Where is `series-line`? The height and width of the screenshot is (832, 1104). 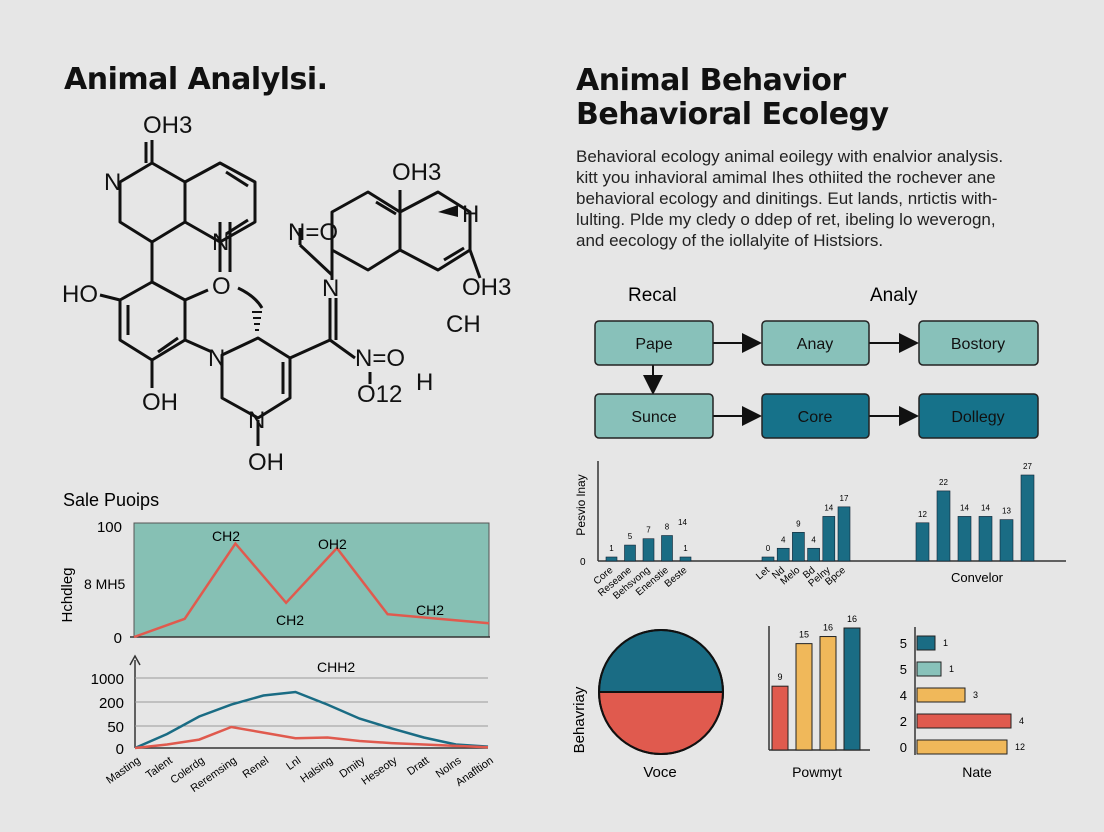
series-line is located at coordinates (311, 590).